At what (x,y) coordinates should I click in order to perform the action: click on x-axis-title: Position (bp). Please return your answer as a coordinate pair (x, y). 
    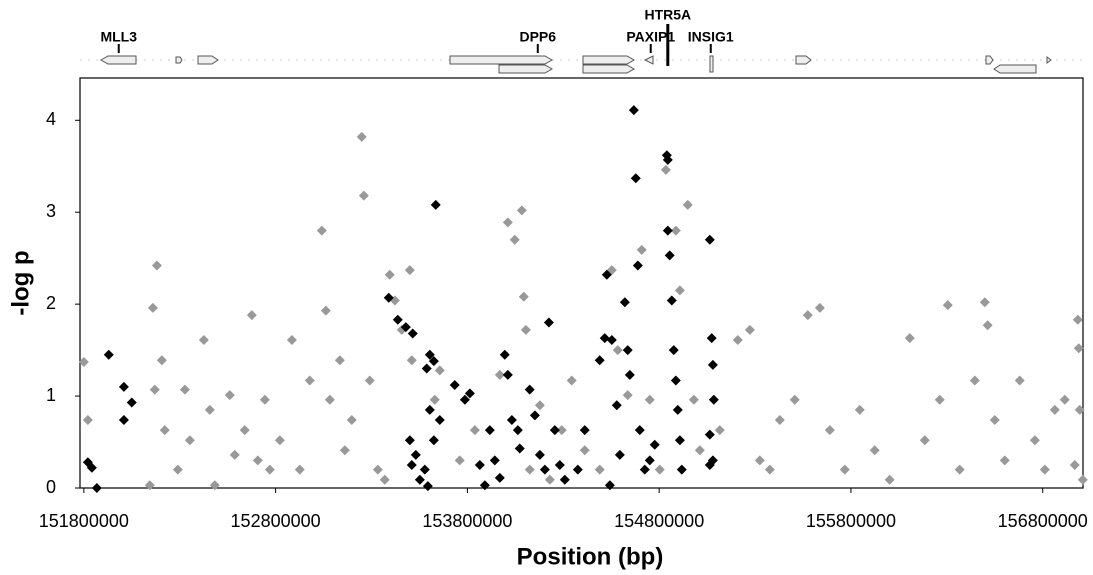
    Looking at the image, I should click on (590, 556).